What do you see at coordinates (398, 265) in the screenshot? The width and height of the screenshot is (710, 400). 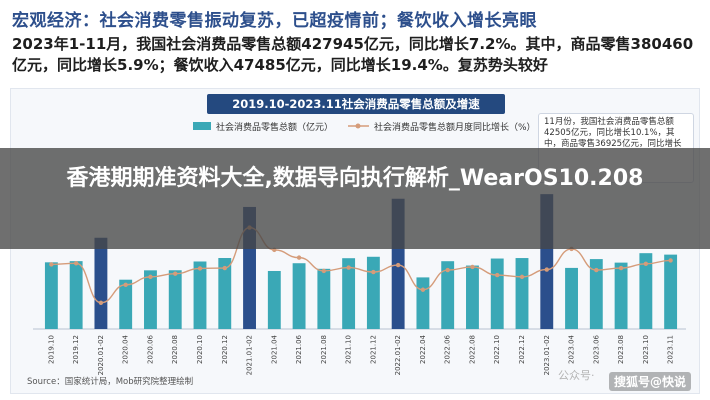 I see `growth-point-2022.01-02` at bounding box center [398, 265].